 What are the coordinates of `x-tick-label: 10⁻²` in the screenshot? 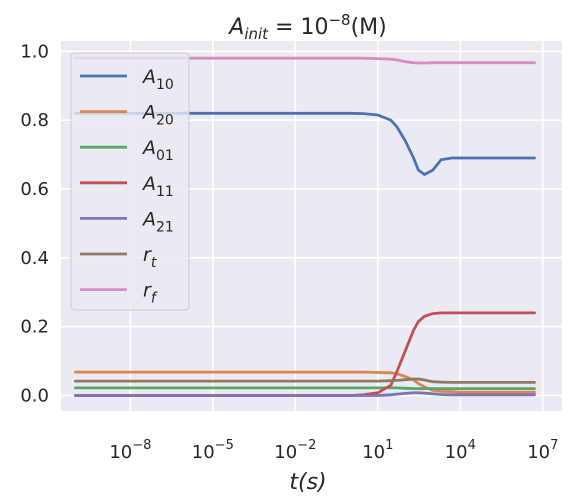 It's located at (295, 450).